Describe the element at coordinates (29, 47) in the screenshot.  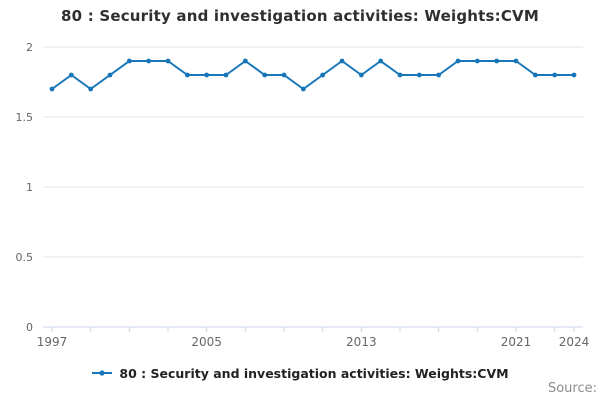
I see `y-axis-label: 2` at that location.